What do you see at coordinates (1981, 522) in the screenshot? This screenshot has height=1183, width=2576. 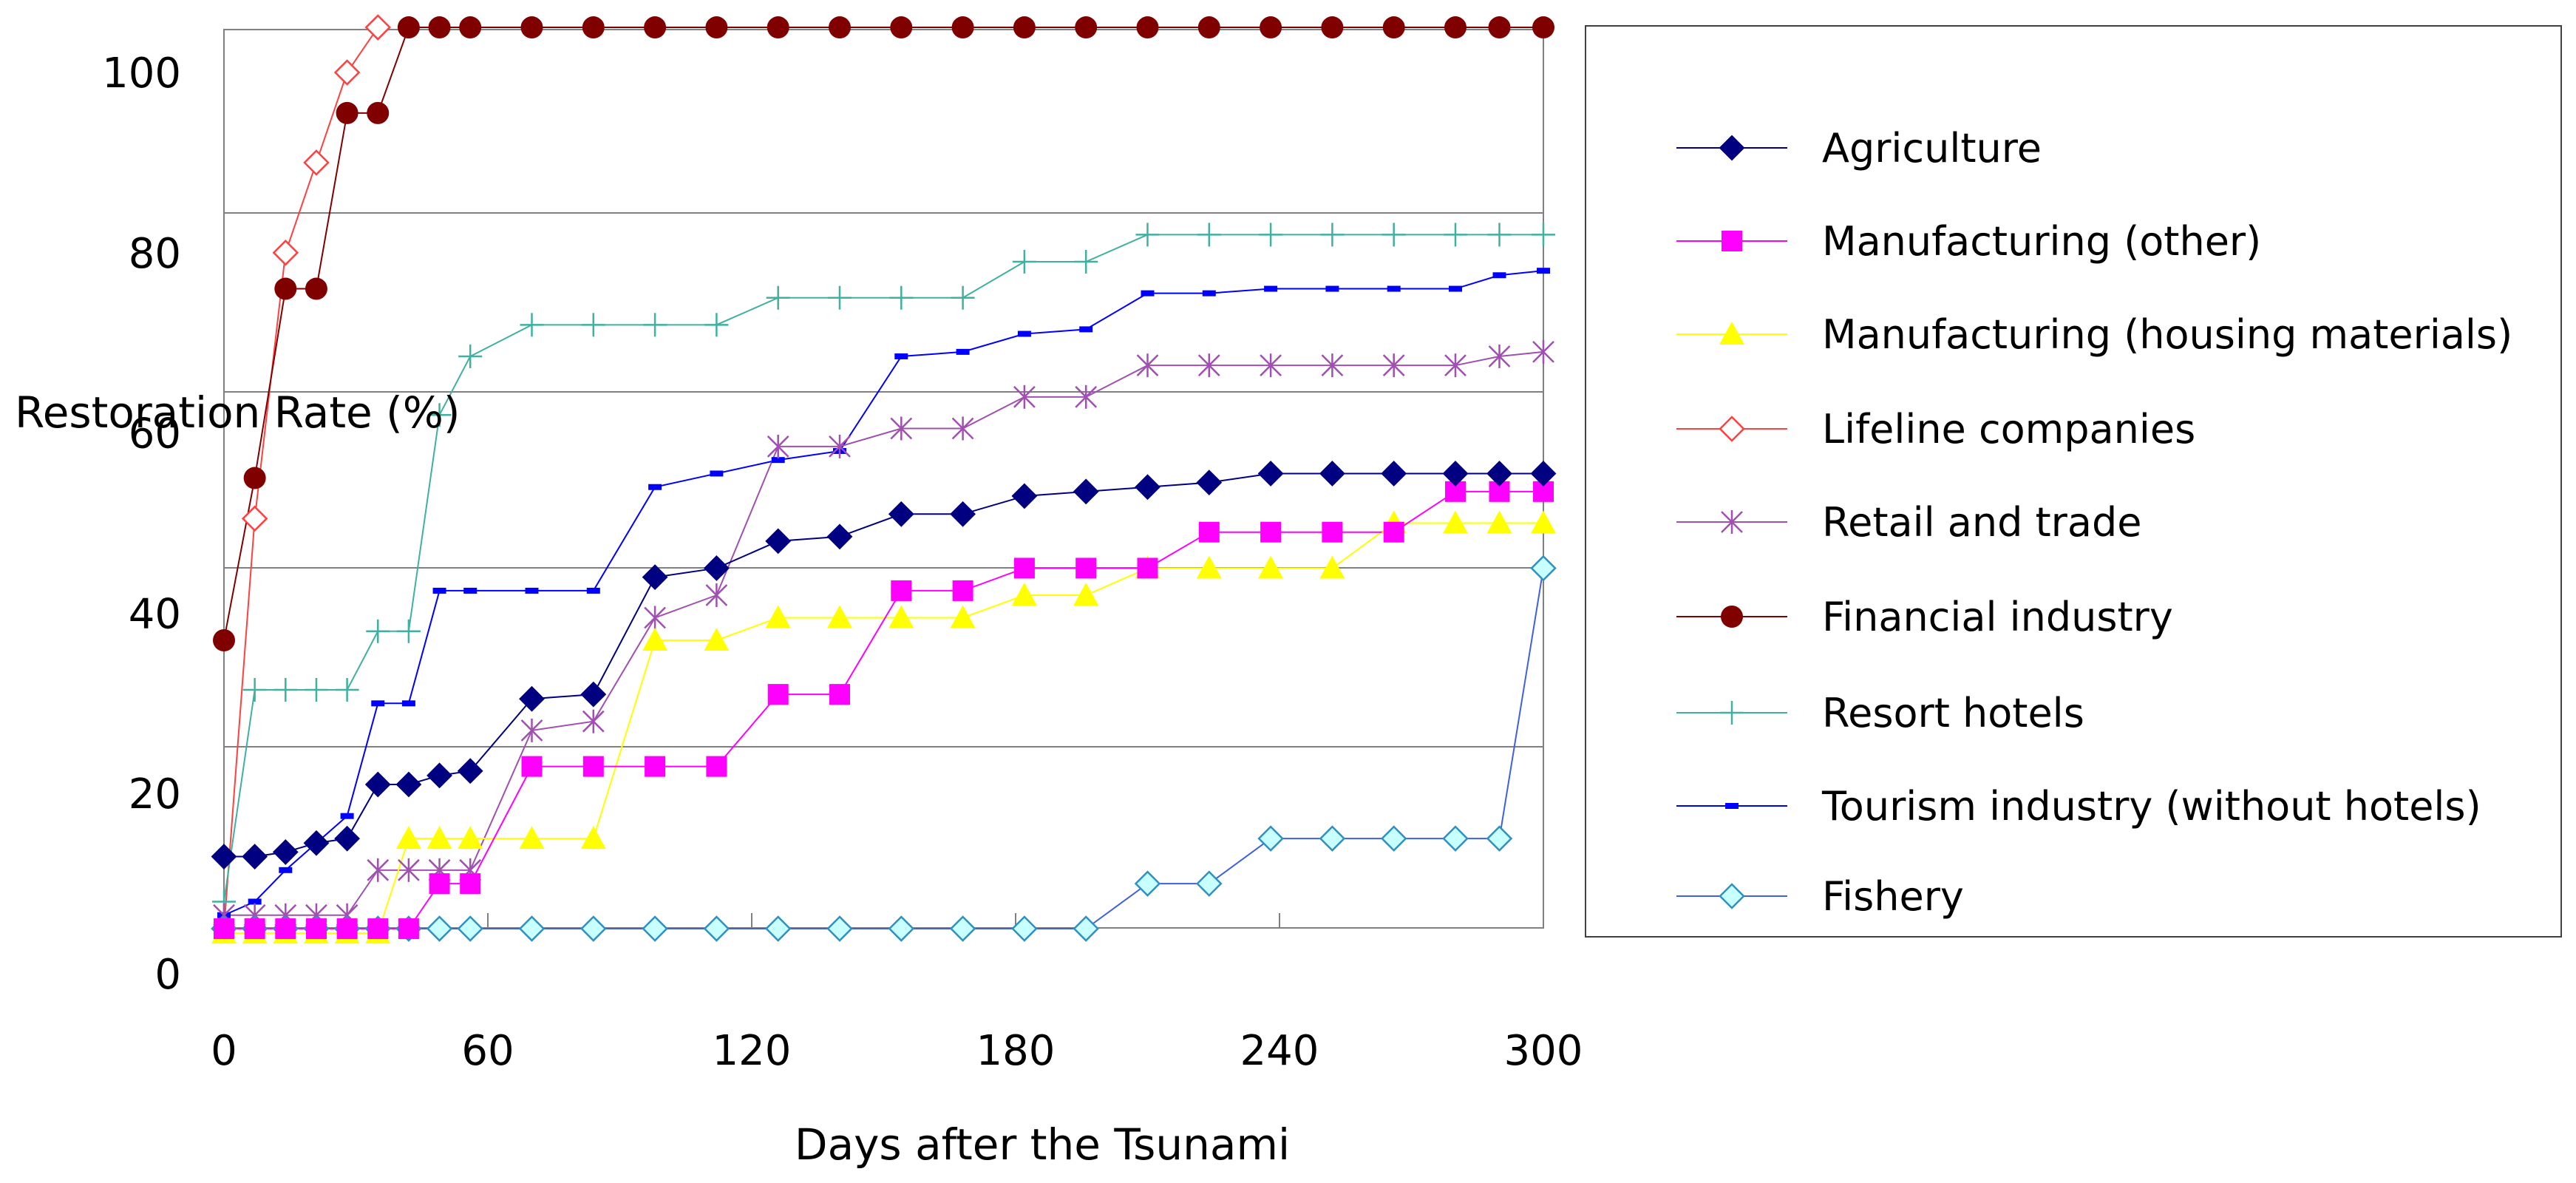 I see `legend-label: Retail and trade` at bounding box center [1981, 522].